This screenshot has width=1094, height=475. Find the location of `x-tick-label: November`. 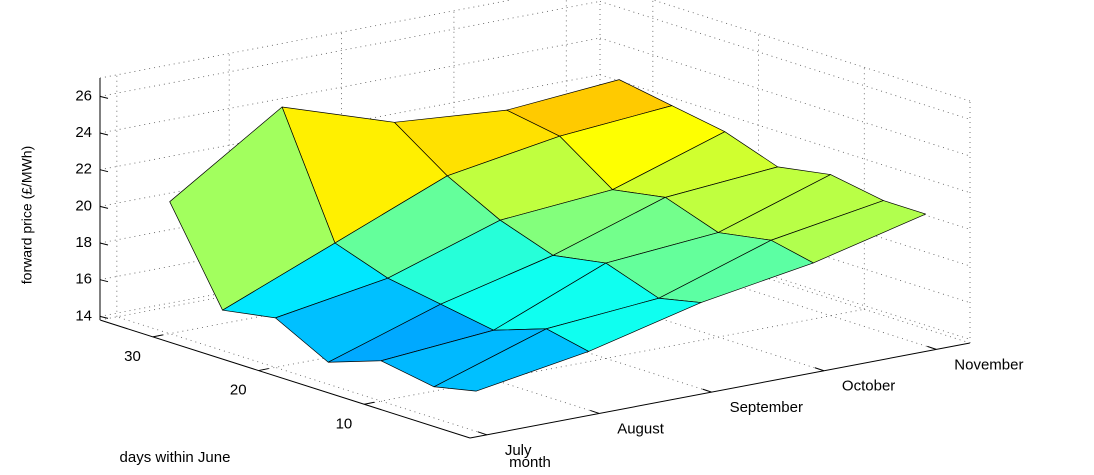

x-tick-label: November is located at coordinates (988, 364).